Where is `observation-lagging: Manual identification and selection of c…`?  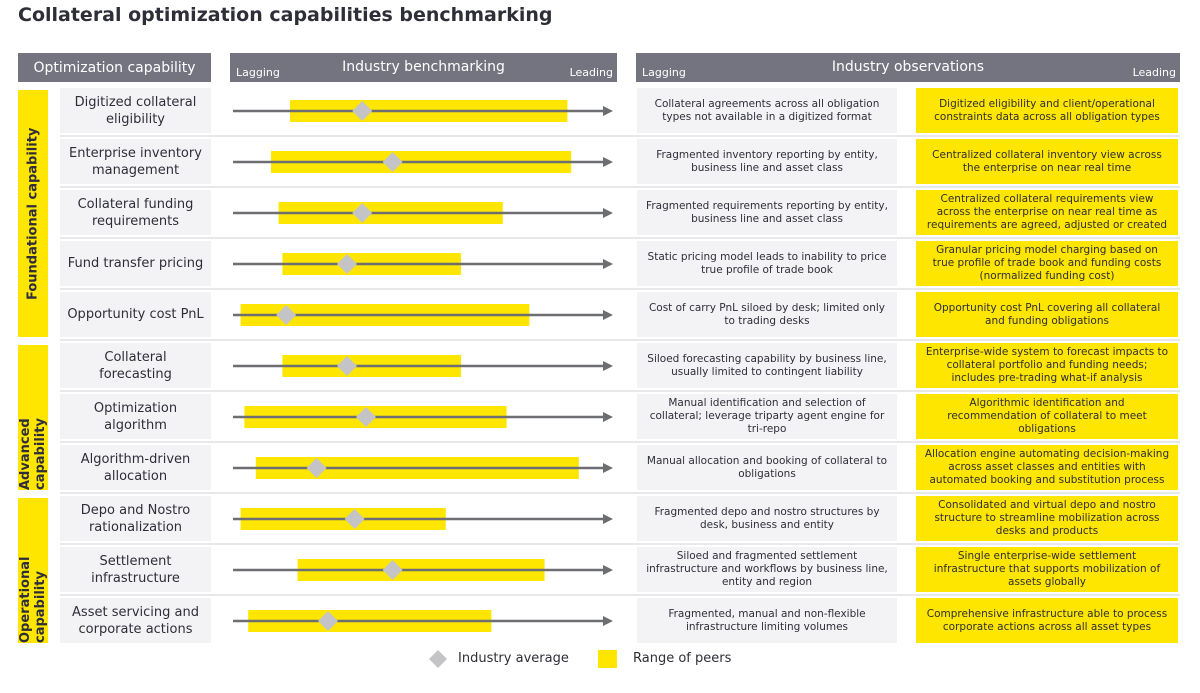 observation-lagging: Manual identification and selection of c… is located at coordinates (767, 416).